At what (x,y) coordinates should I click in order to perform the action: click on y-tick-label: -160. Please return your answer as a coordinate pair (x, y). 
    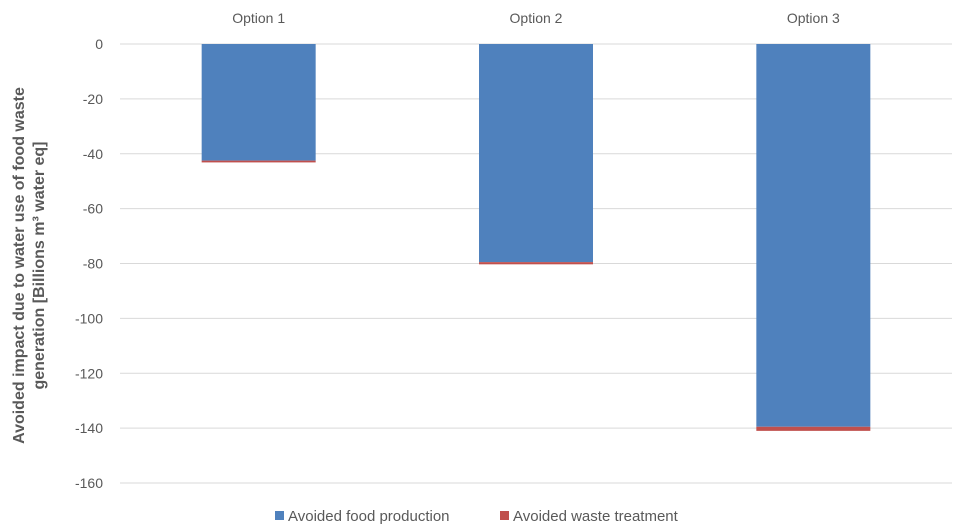
    Looking at the image, I should click on (89, 483).